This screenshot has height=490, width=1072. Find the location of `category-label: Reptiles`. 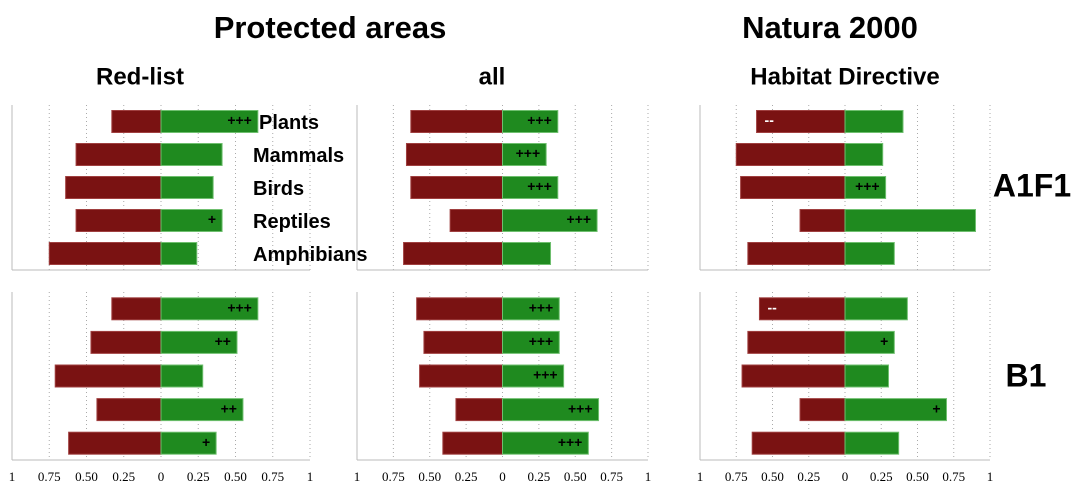

category-label: Reptiles is located at coordinates (292, 222).